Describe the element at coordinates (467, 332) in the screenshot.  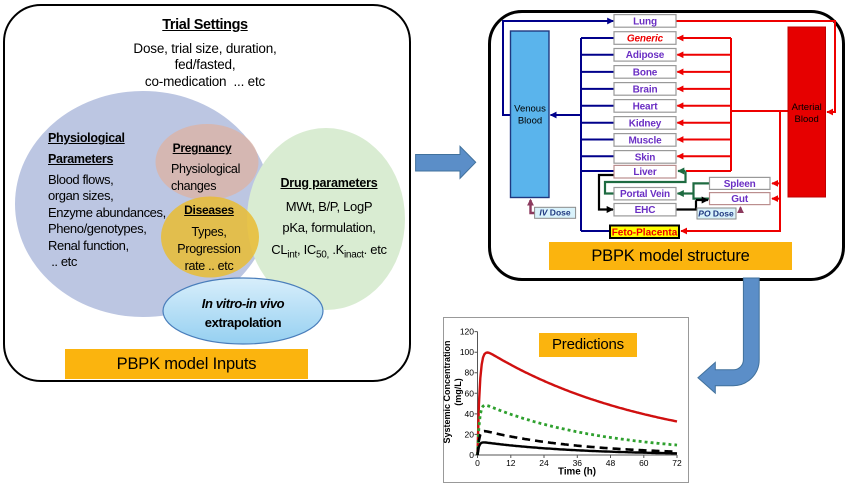
I see `svg-text: 120` at that location.